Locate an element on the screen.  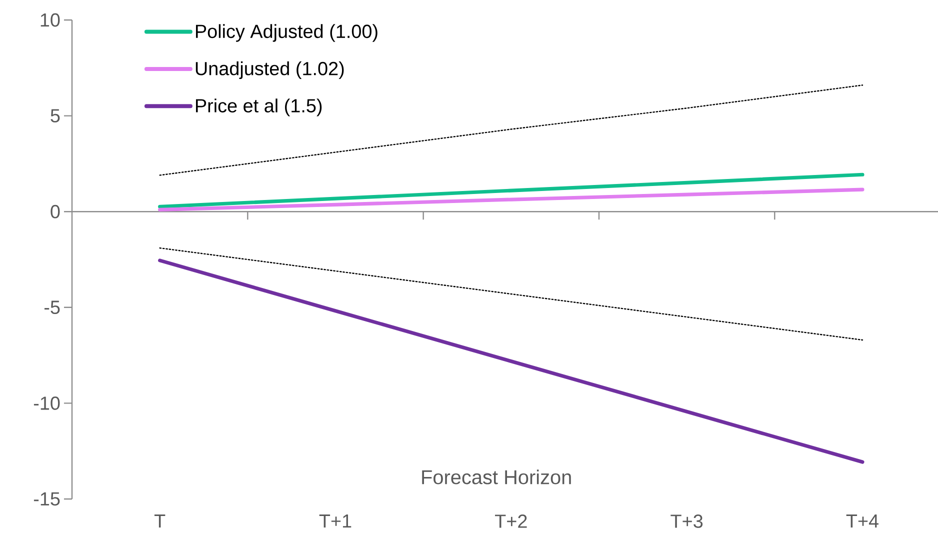
x-tick-label: T+3 is located at coordinates (686, 521).